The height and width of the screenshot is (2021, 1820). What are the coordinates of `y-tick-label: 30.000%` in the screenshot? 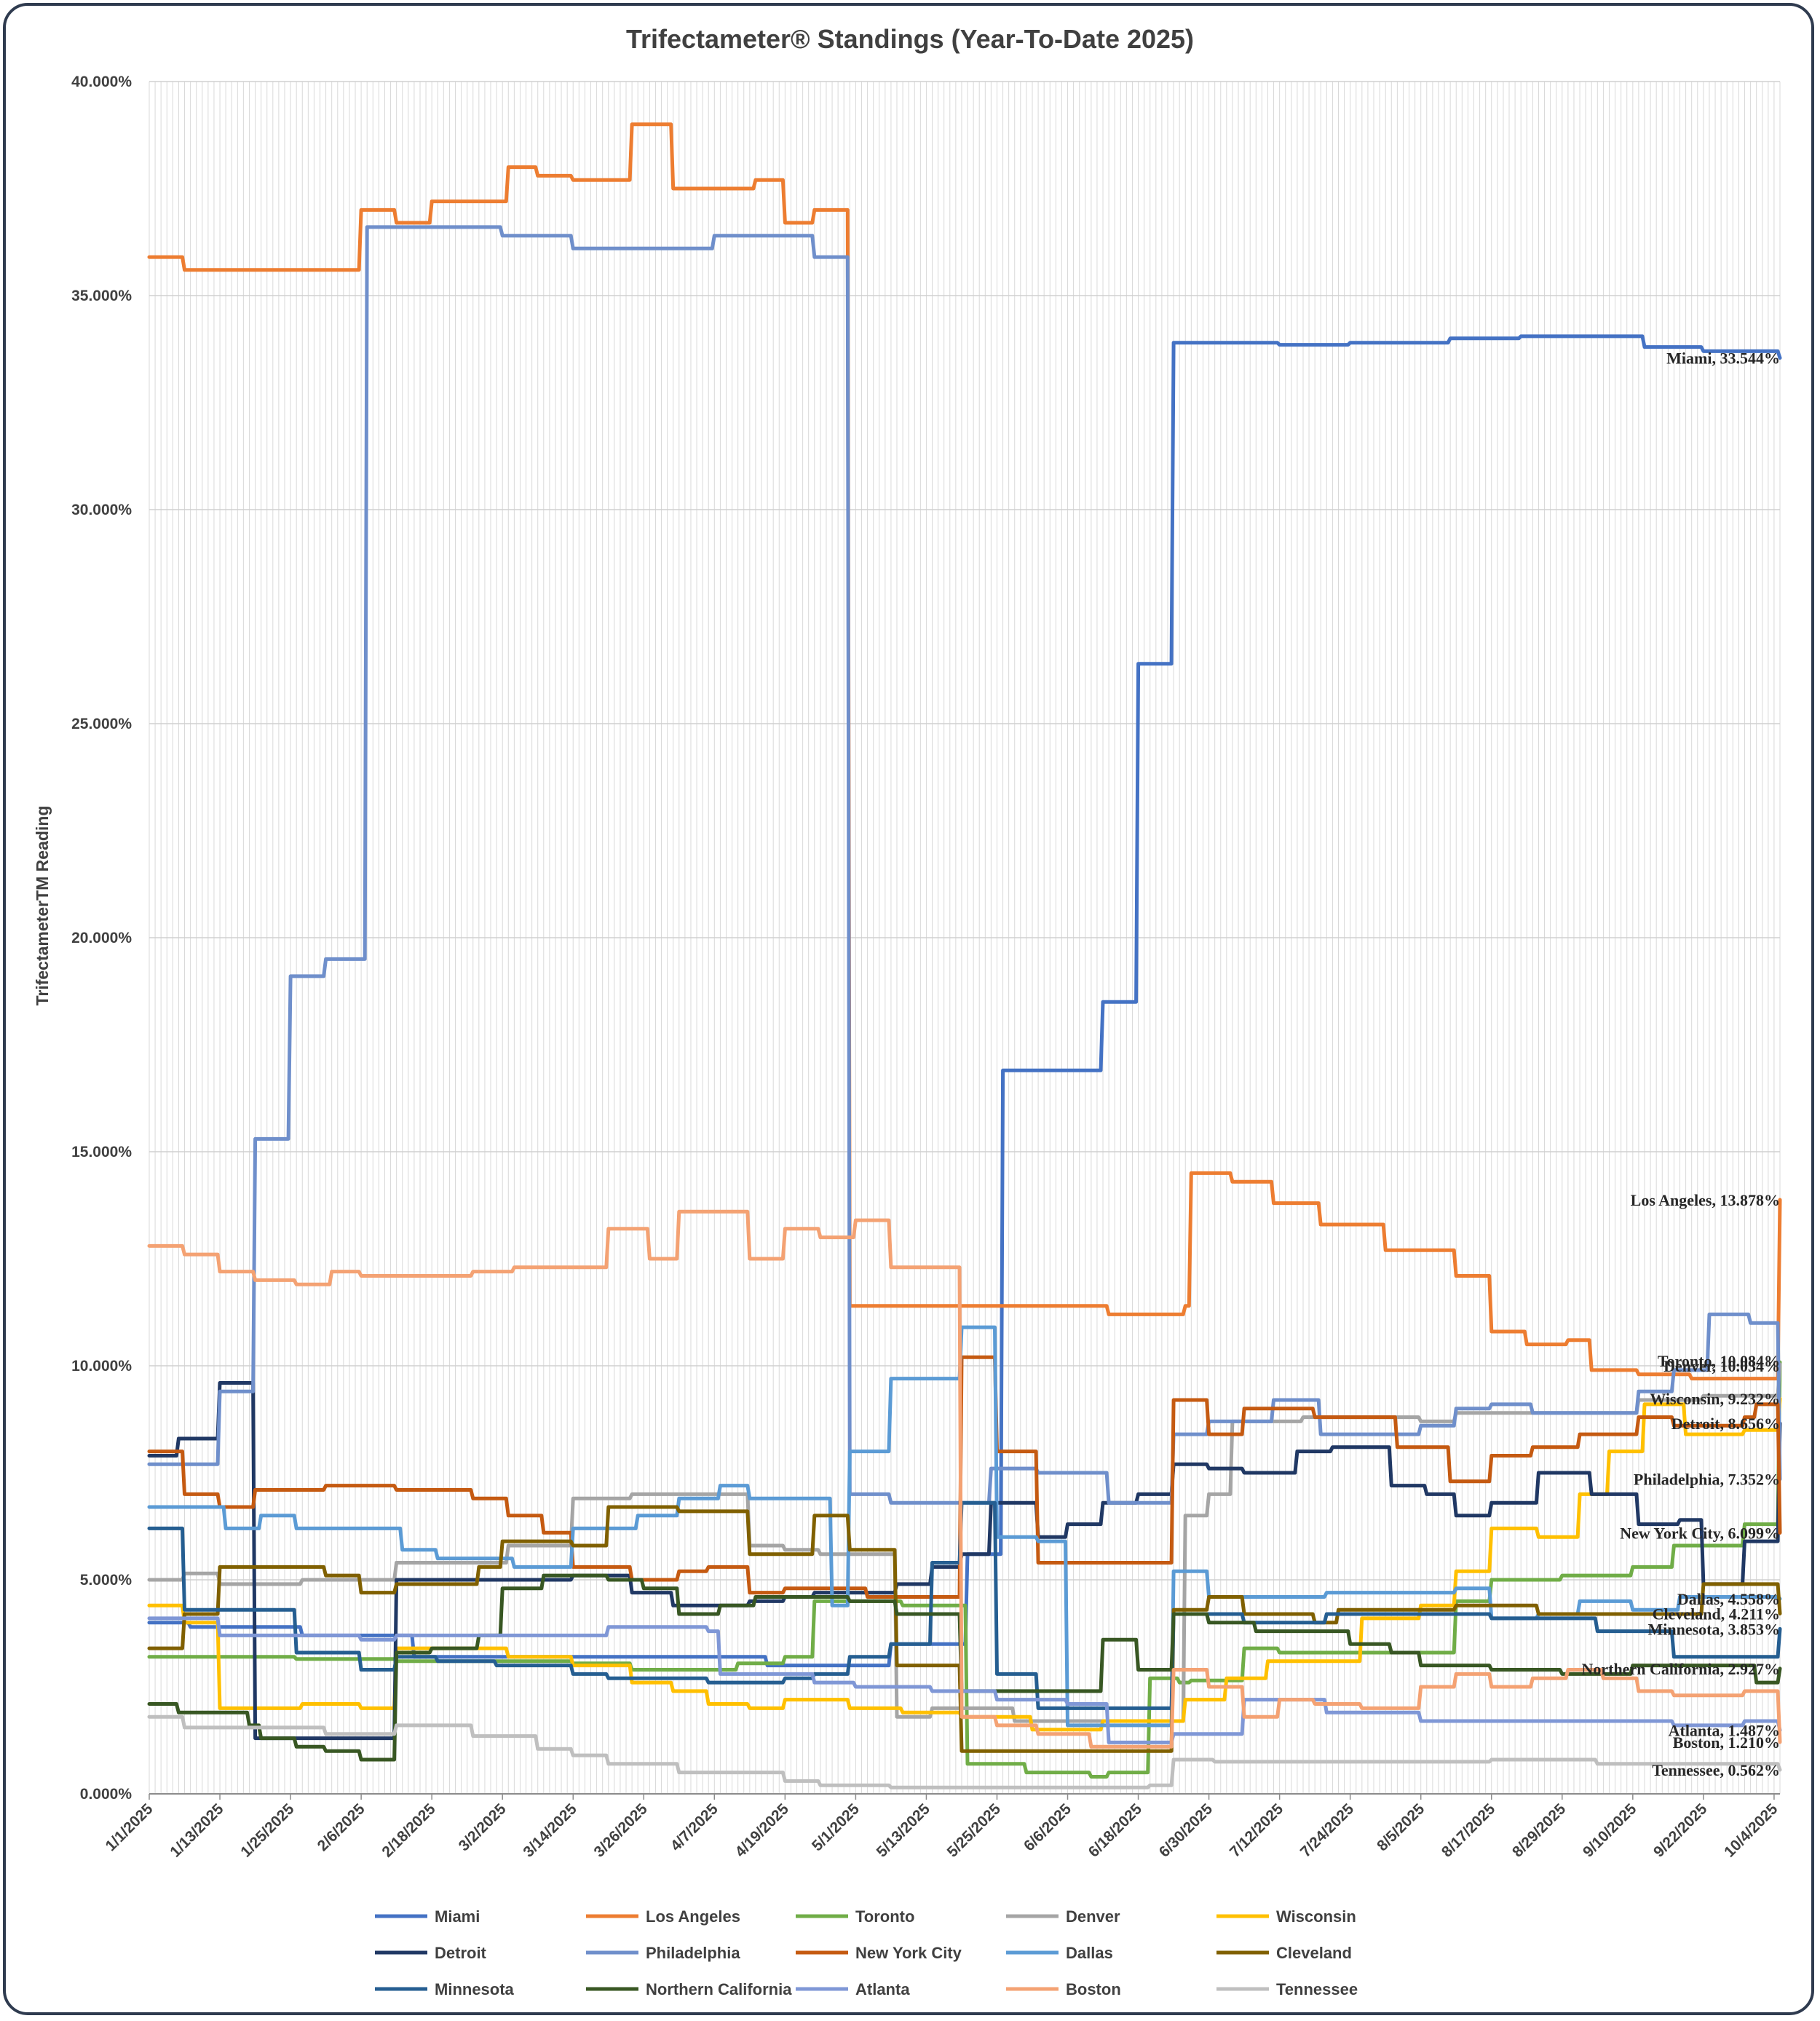 It's located at (101, 510).